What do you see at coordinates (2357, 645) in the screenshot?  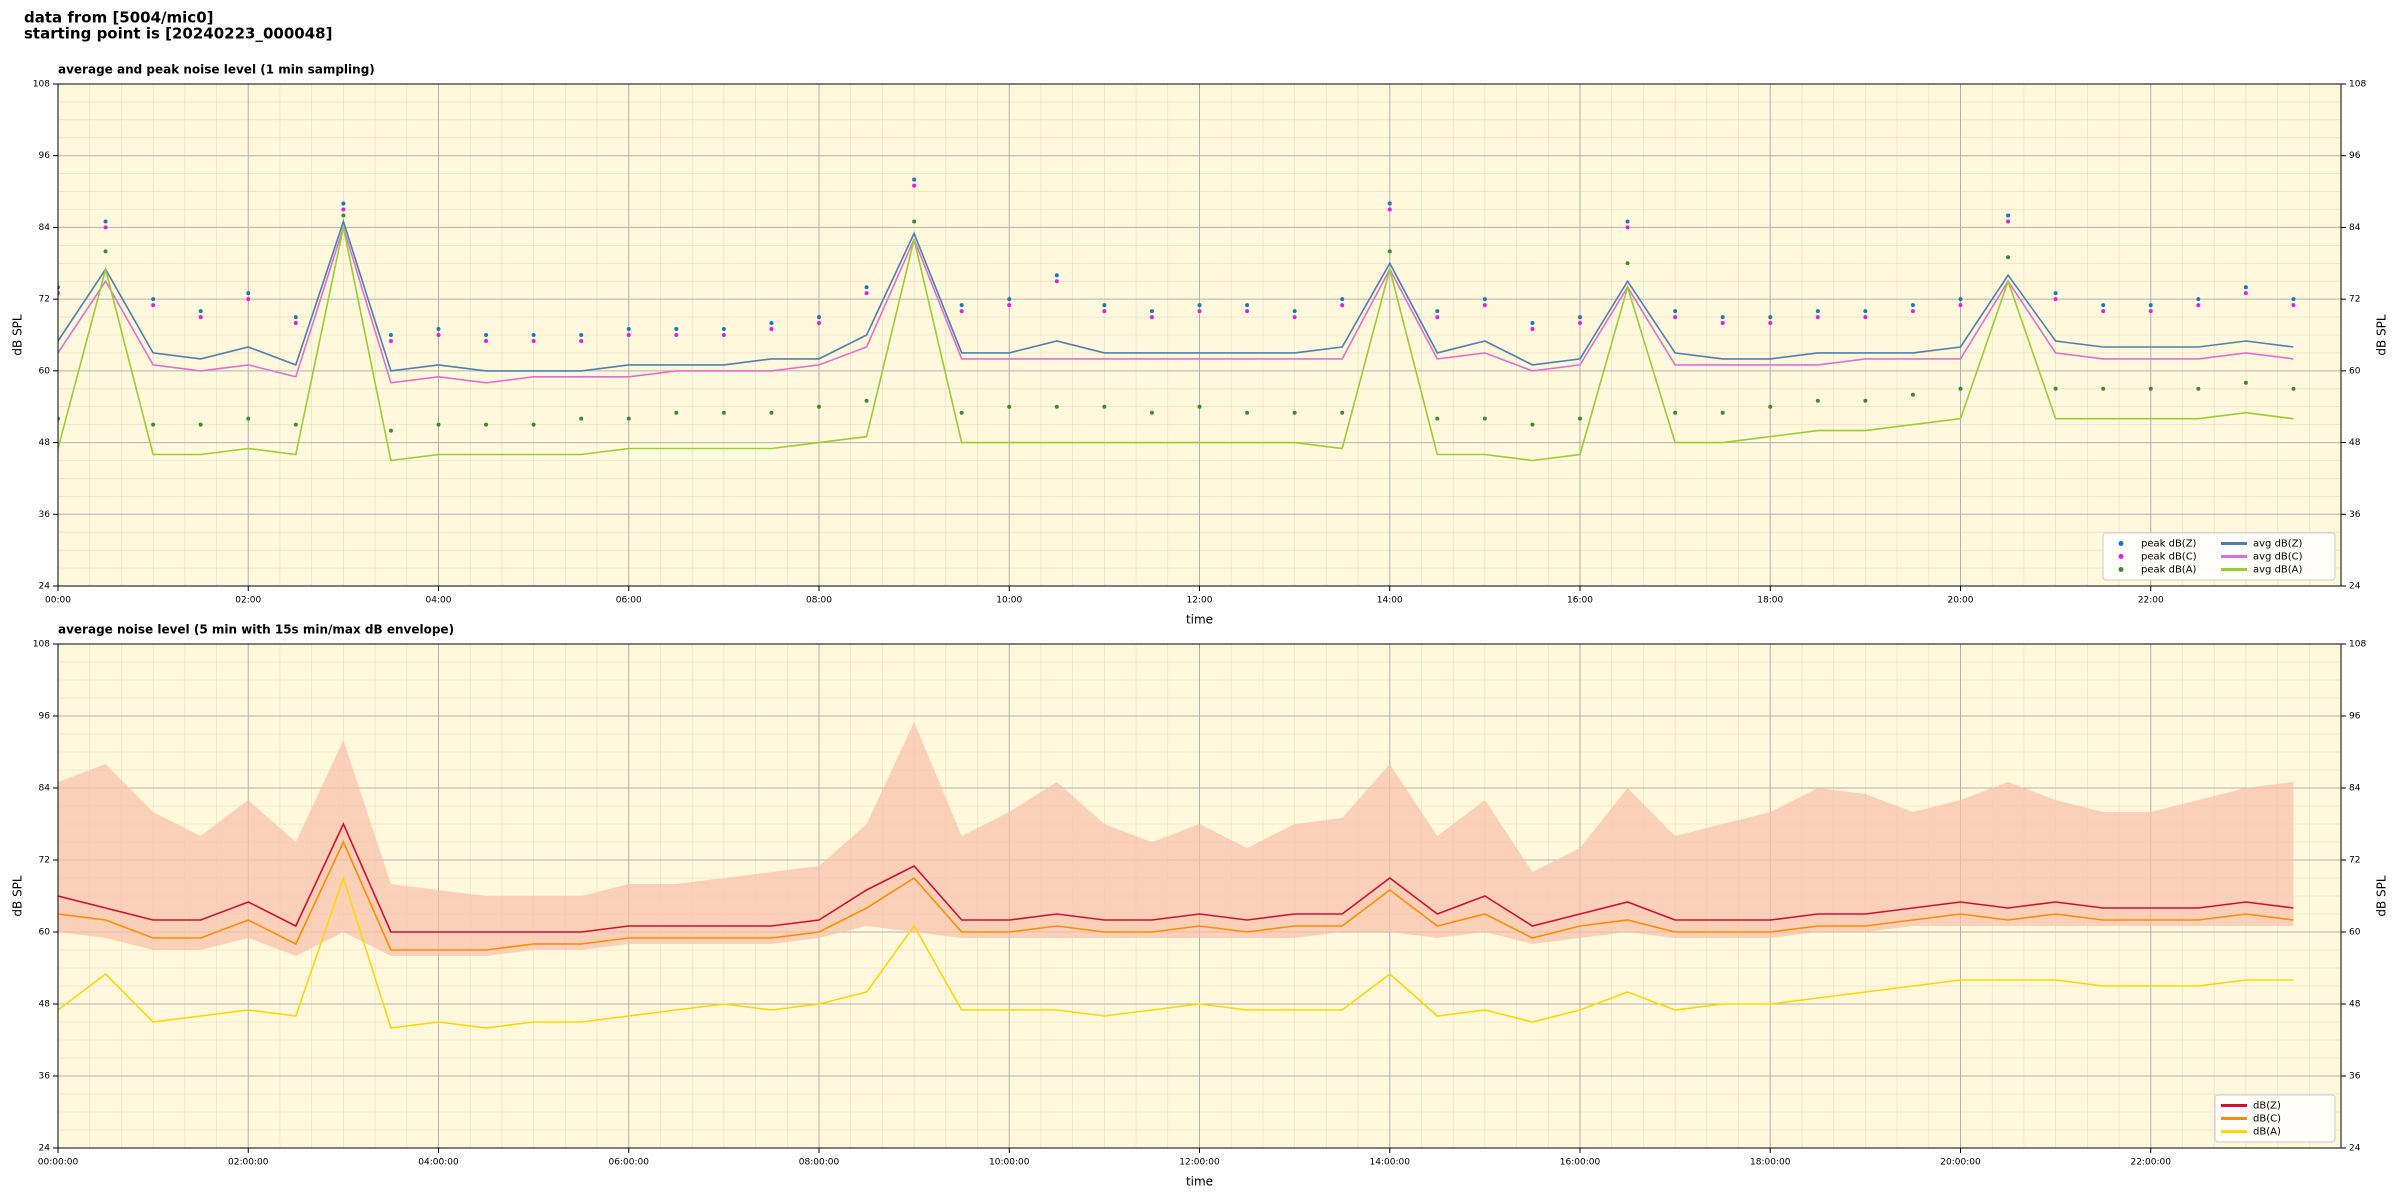 I see `y2-tick-label: 108` at bounding box center [2357, 645].